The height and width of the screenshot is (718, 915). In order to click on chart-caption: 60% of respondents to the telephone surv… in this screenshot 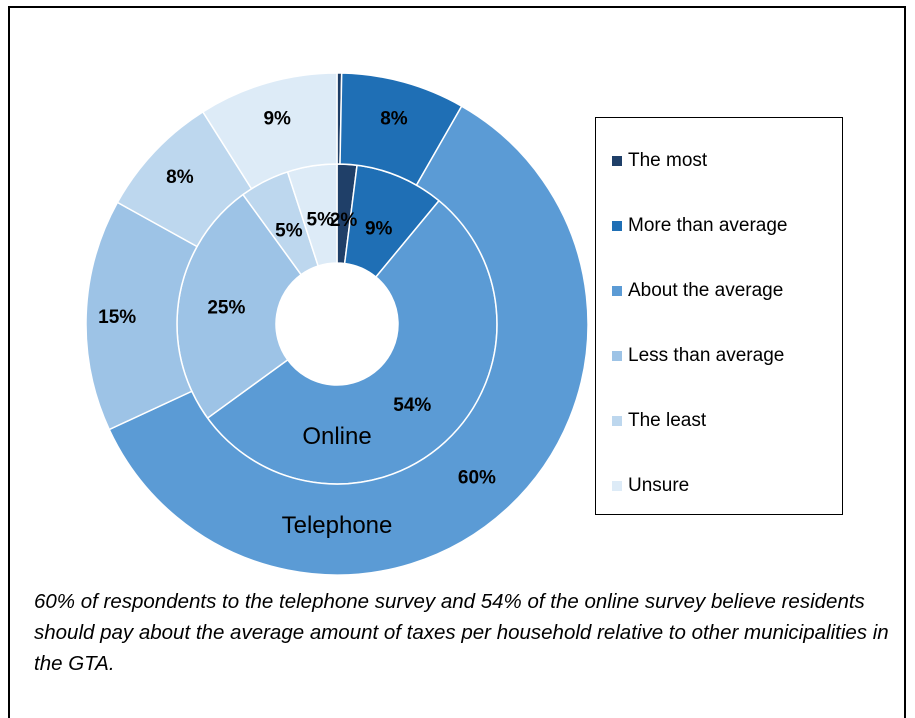, I will do `click(461, 632)`.